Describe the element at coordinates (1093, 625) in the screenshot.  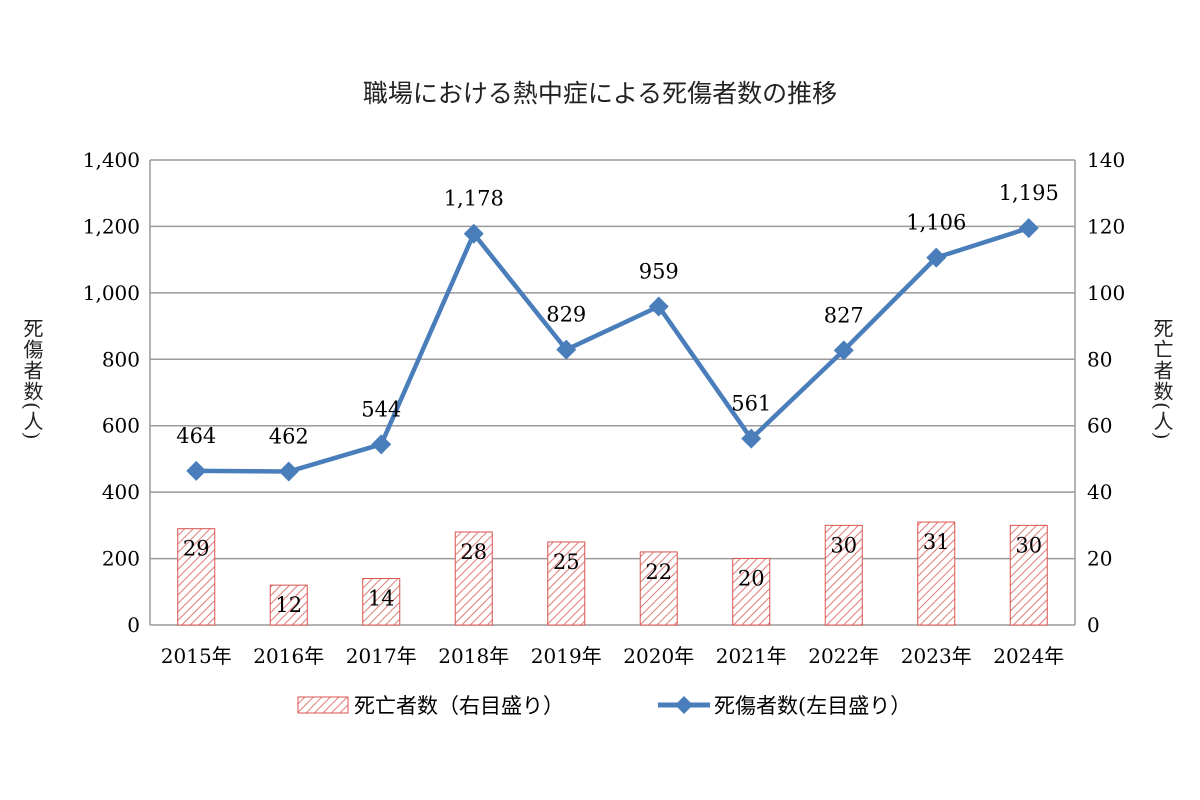
I see `y-tick-right: 0` at that location.